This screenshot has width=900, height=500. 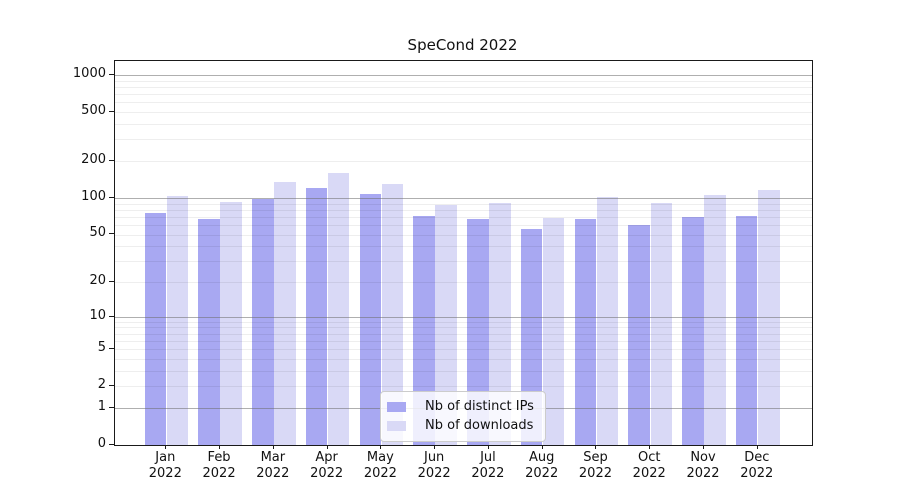 I want to click on legend-item-downloads: Nb of downloads, so click(x=462, y=425).